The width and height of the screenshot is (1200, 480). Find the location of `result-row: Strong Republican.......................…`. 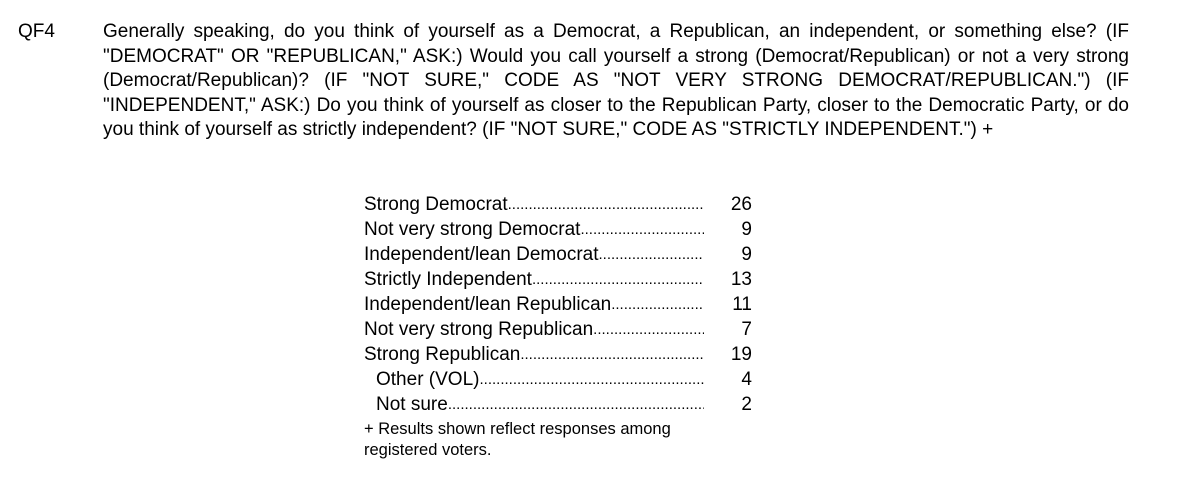

result-row: Strong Republican.......................… is located at coordinates (569, 354).